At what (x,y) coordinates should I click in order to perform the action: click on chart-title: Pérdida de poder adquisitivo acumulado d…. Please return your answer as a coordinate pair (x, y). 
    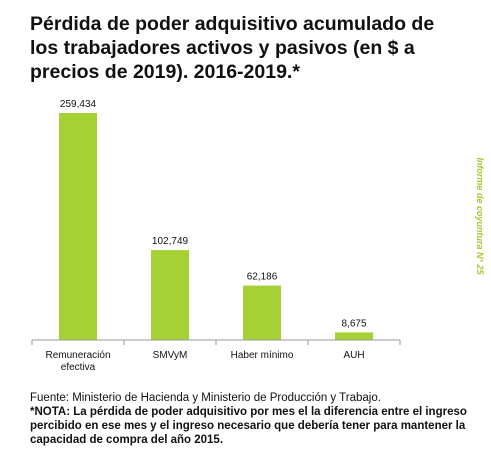
    Looking at the image, I should click on (232, 48).